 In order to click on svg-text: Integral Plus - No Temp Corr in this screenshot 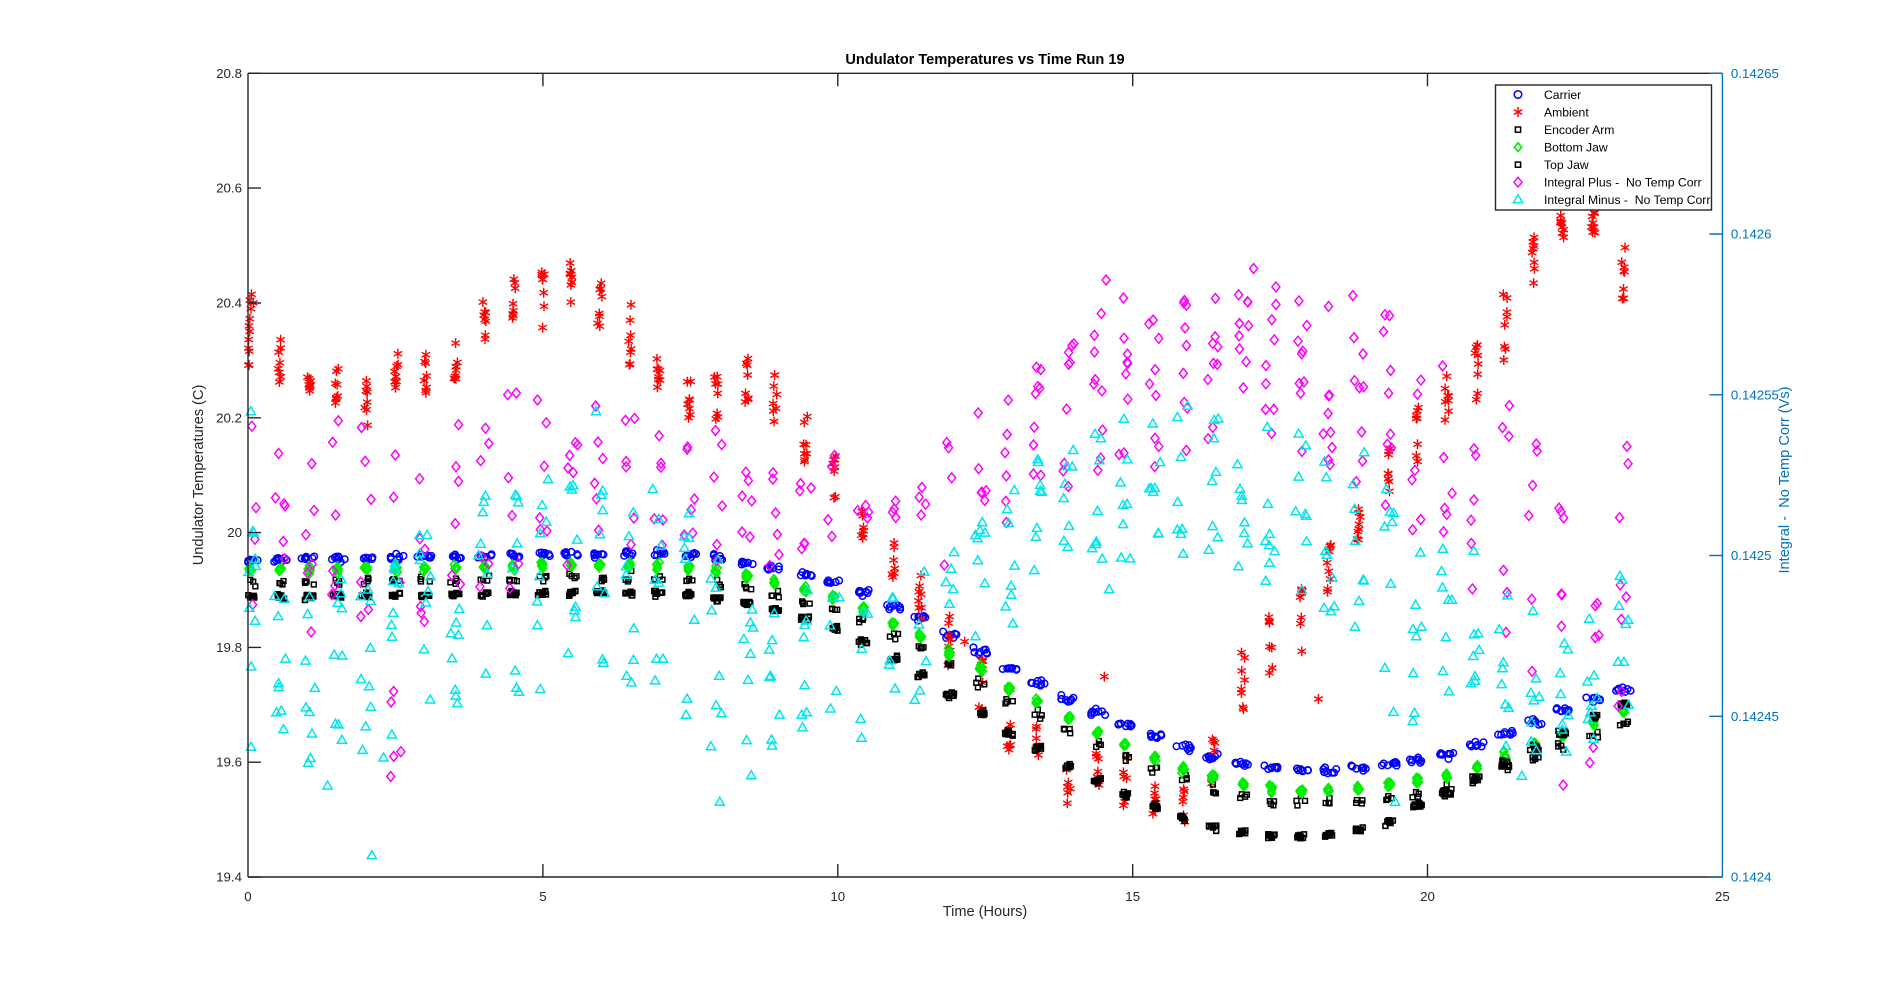, I will do `click(1623, 183)`.